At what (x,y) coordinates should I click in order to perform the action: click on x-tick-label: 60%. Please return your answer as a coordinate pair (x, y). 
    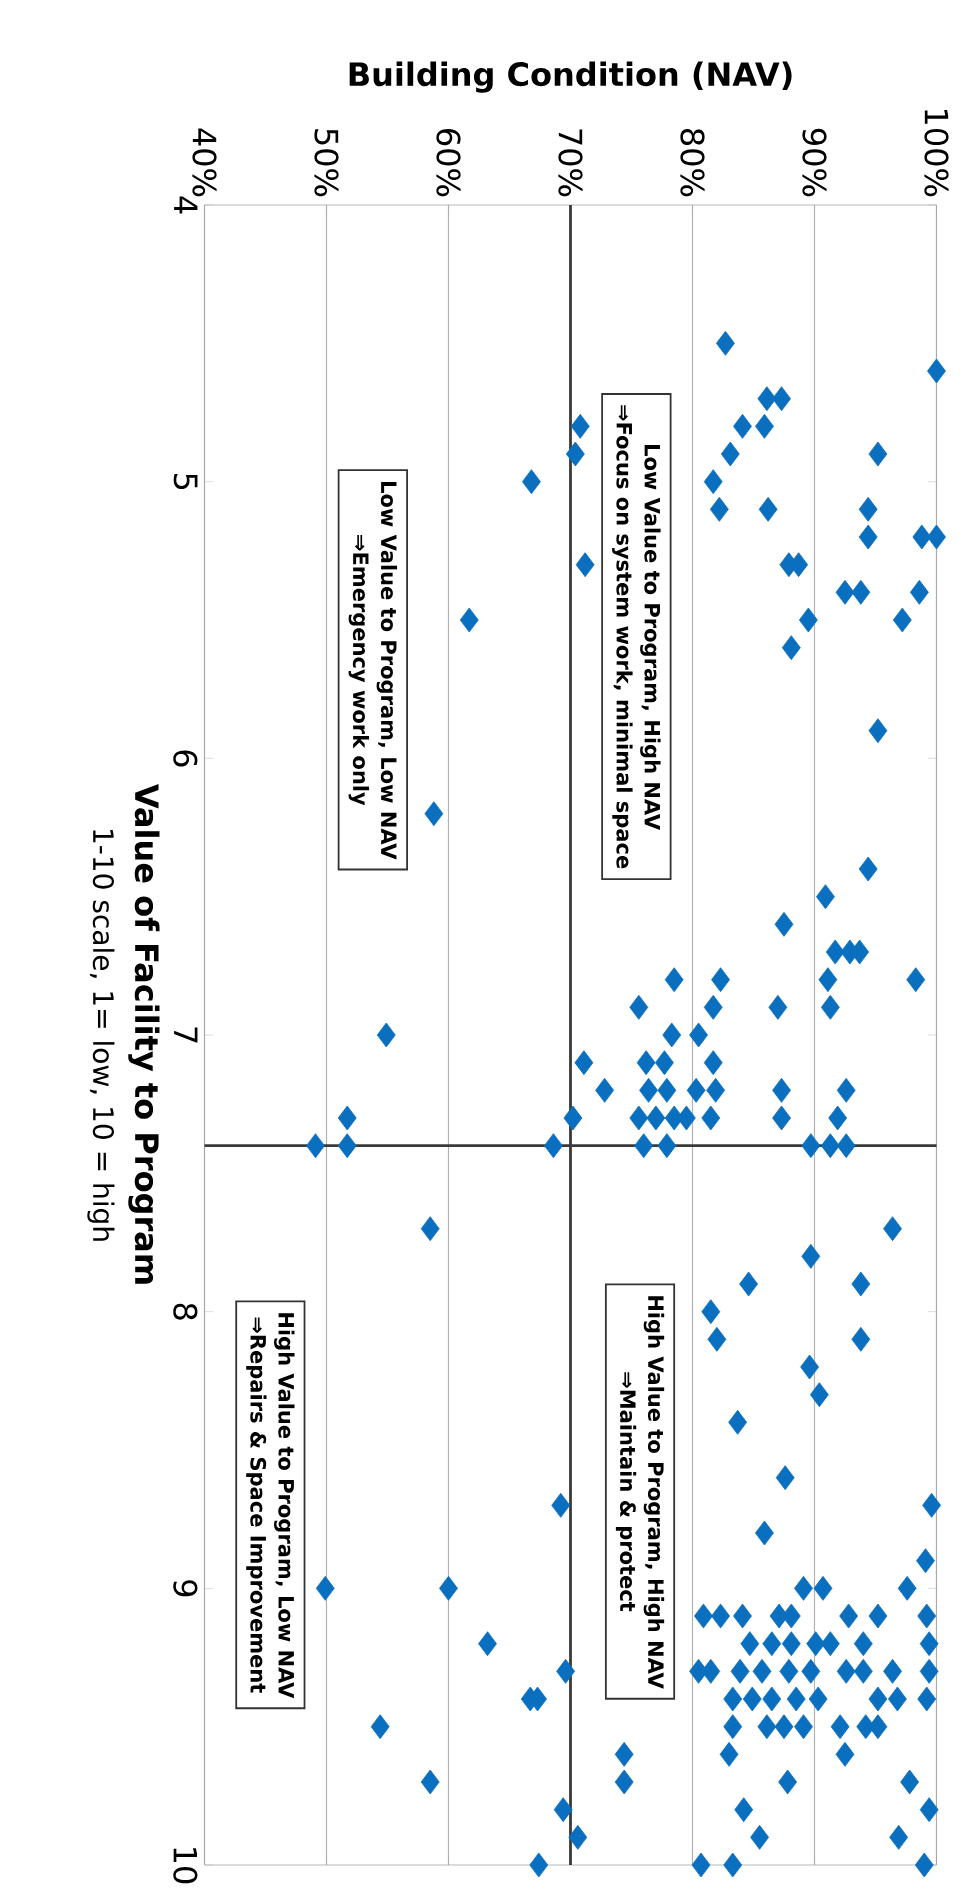
    Looking at the image, I should click on (448, 163).